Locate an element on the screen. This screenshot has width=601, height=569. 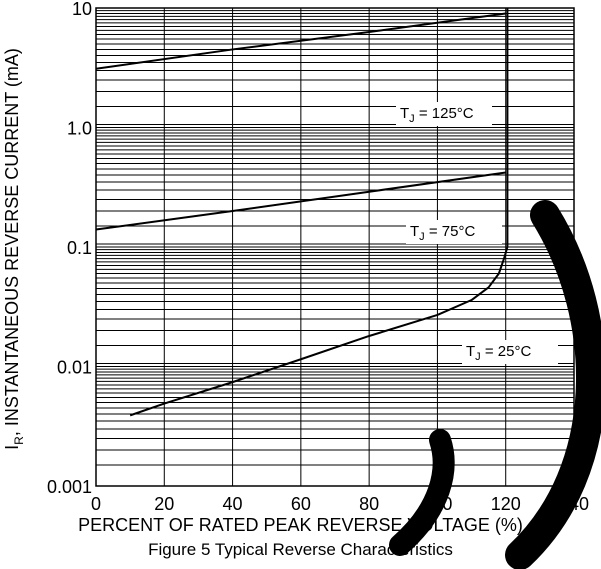
series-label: TJ = 75°C is located at coordinates (442, 233).